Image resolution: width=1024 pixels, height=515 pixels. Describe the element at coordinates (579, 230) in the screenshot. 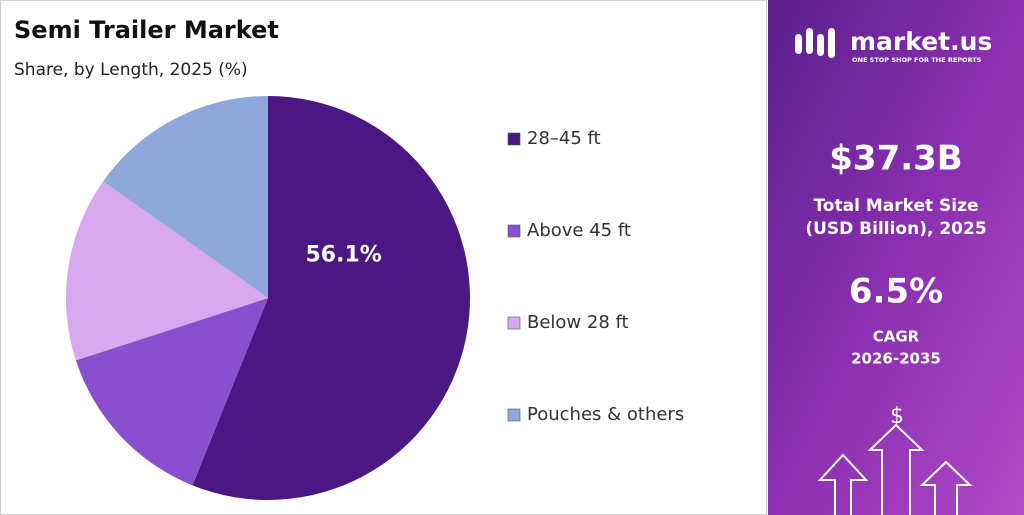

I see `legend-label: Above 45 ft` at that location.